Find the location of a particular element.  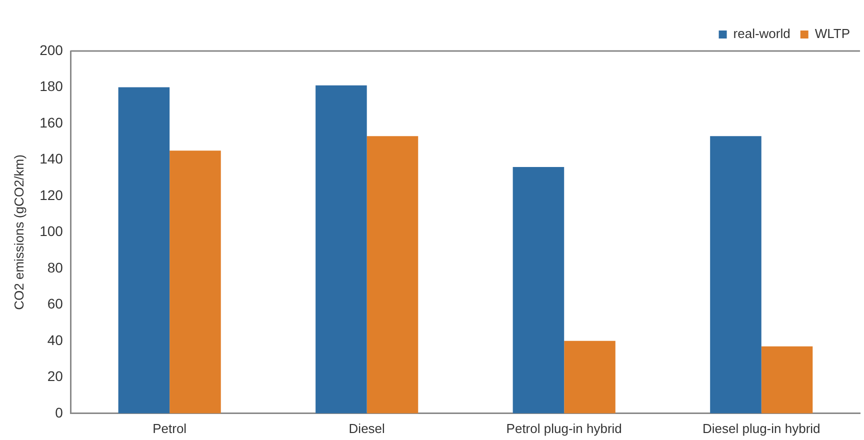

y-tick-label: 60 is located at coordinates (55, 304).